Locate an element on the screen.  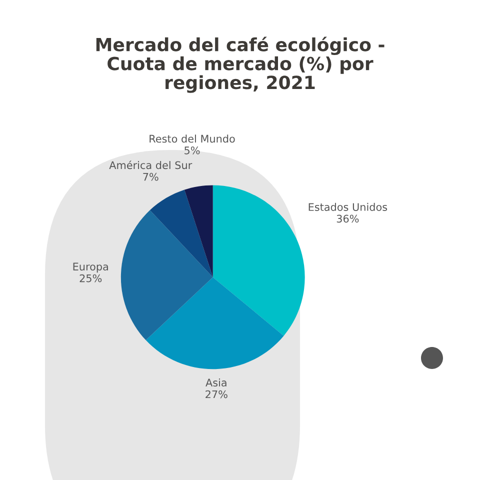
slice-label: Europa is located at coordinates (90, 267).